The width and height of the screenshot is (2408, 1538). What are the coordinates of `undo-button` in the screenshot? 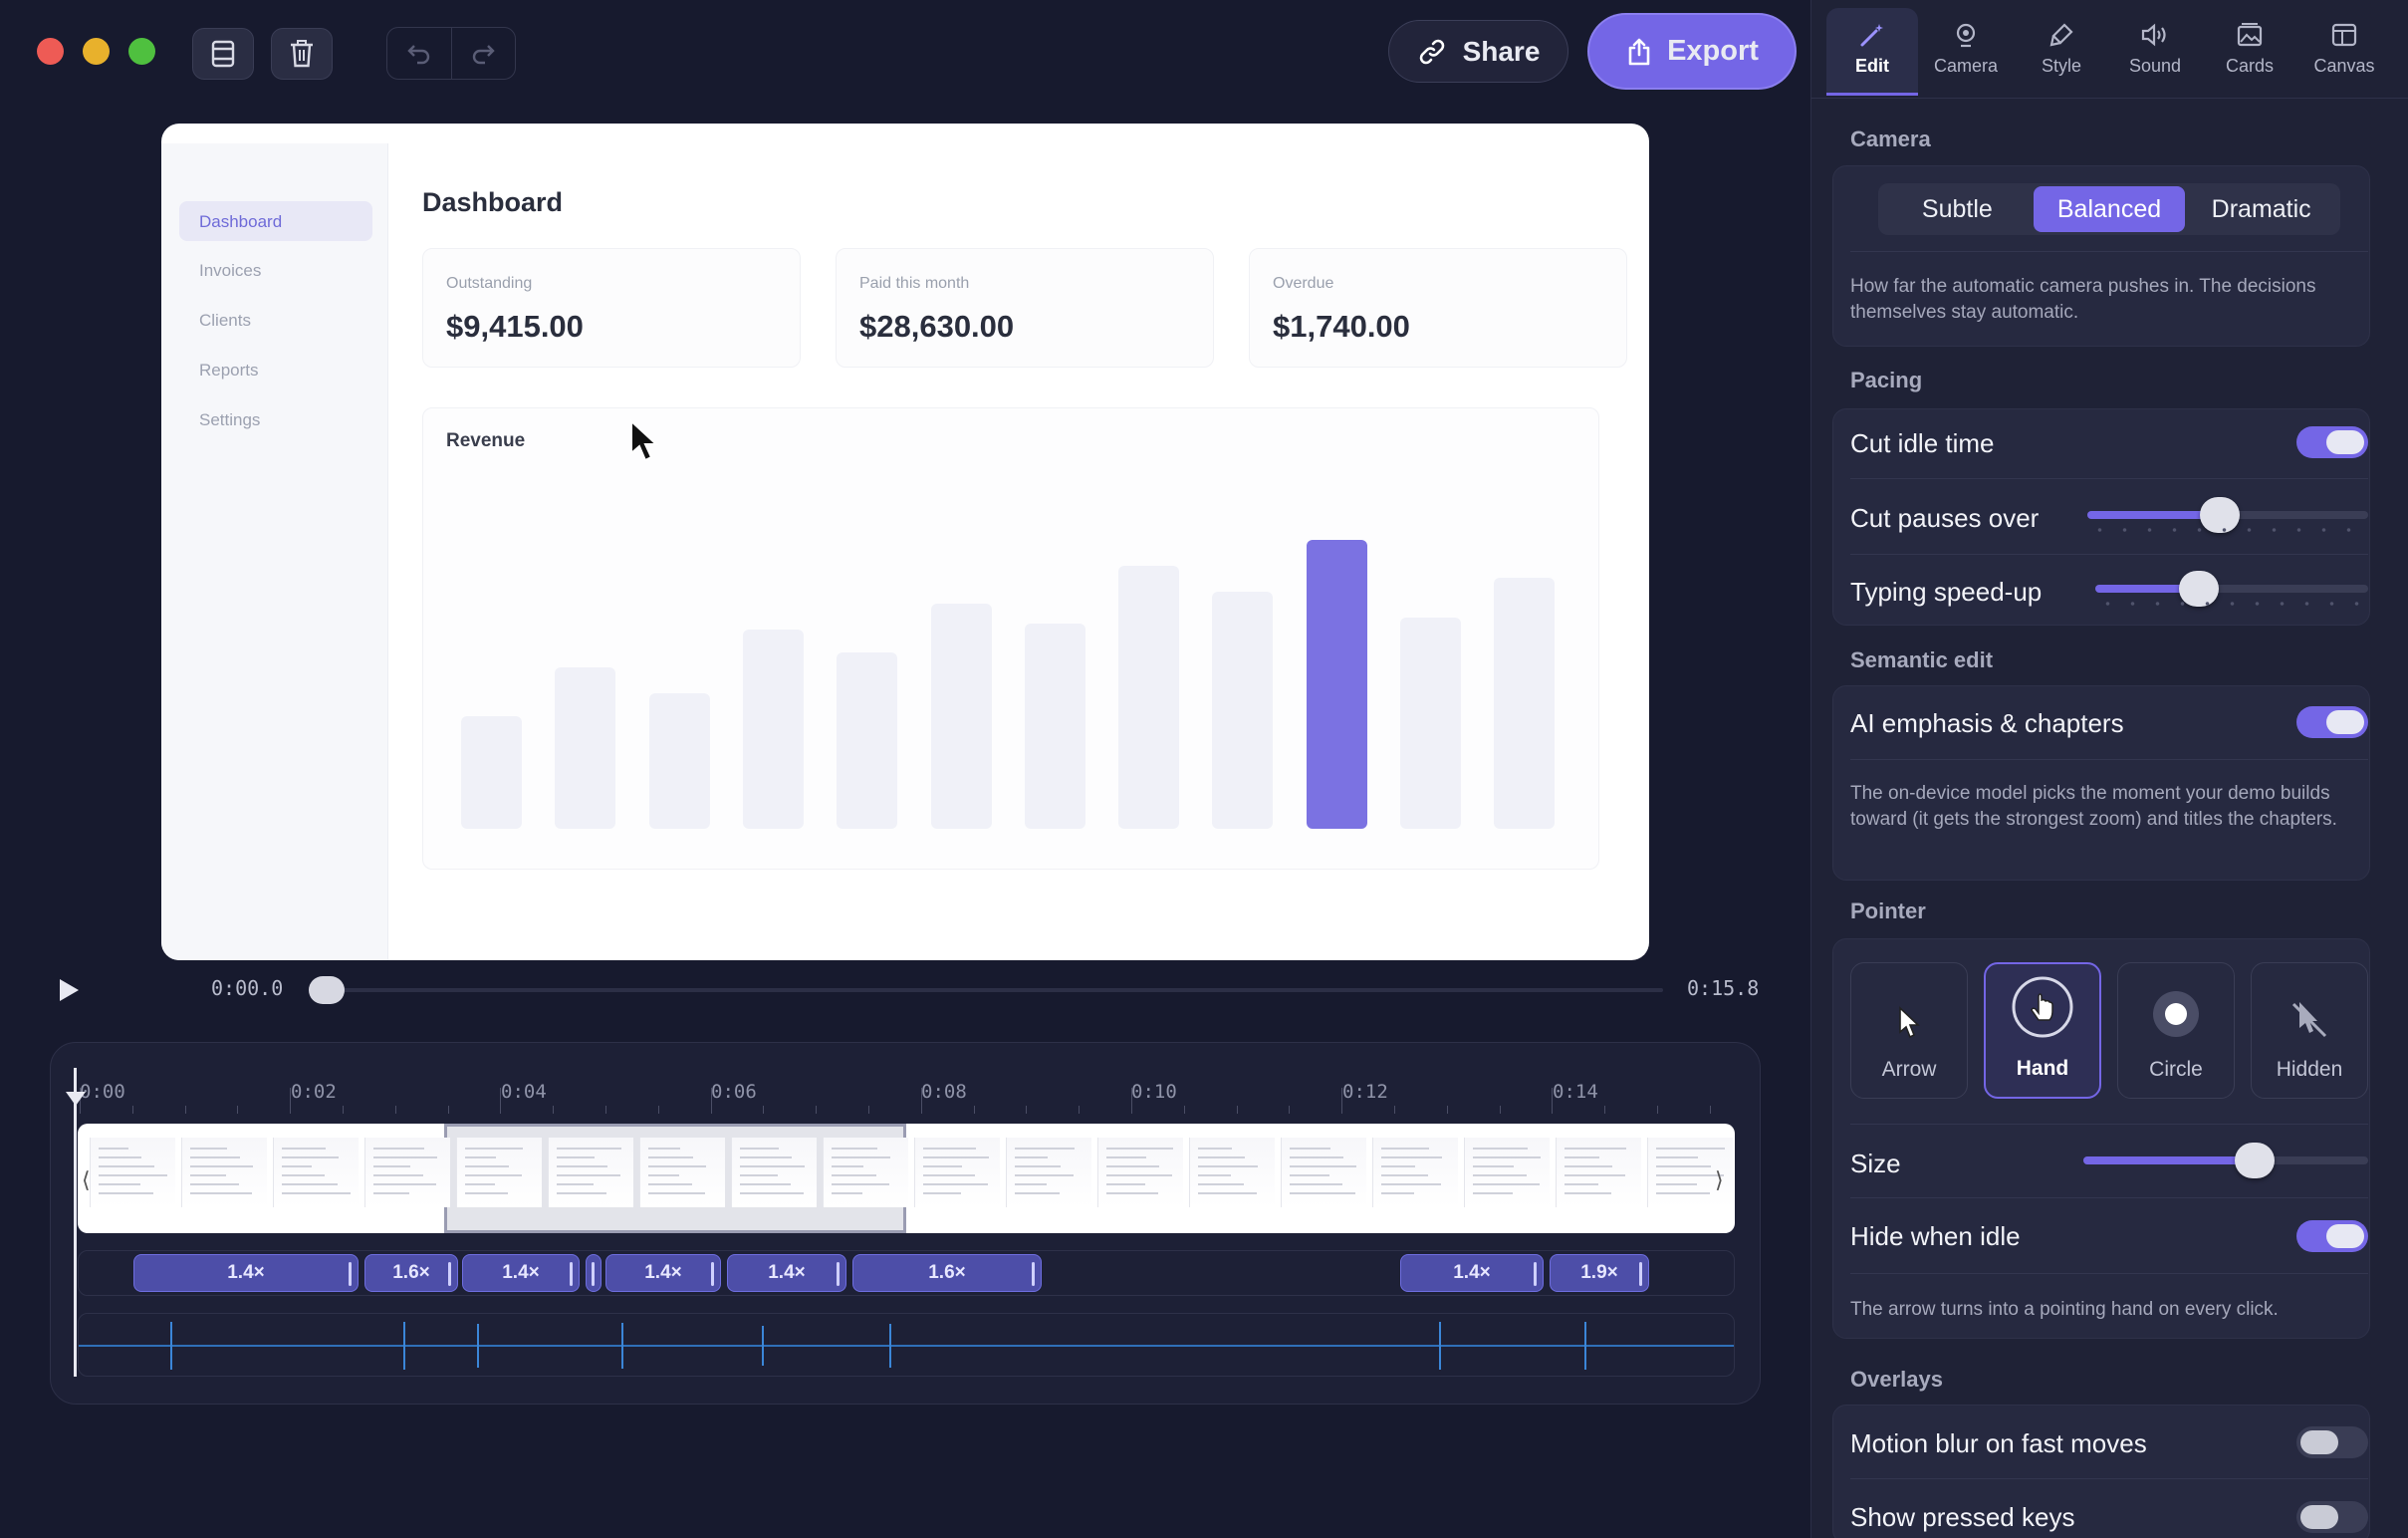 It's located at (419, 53).